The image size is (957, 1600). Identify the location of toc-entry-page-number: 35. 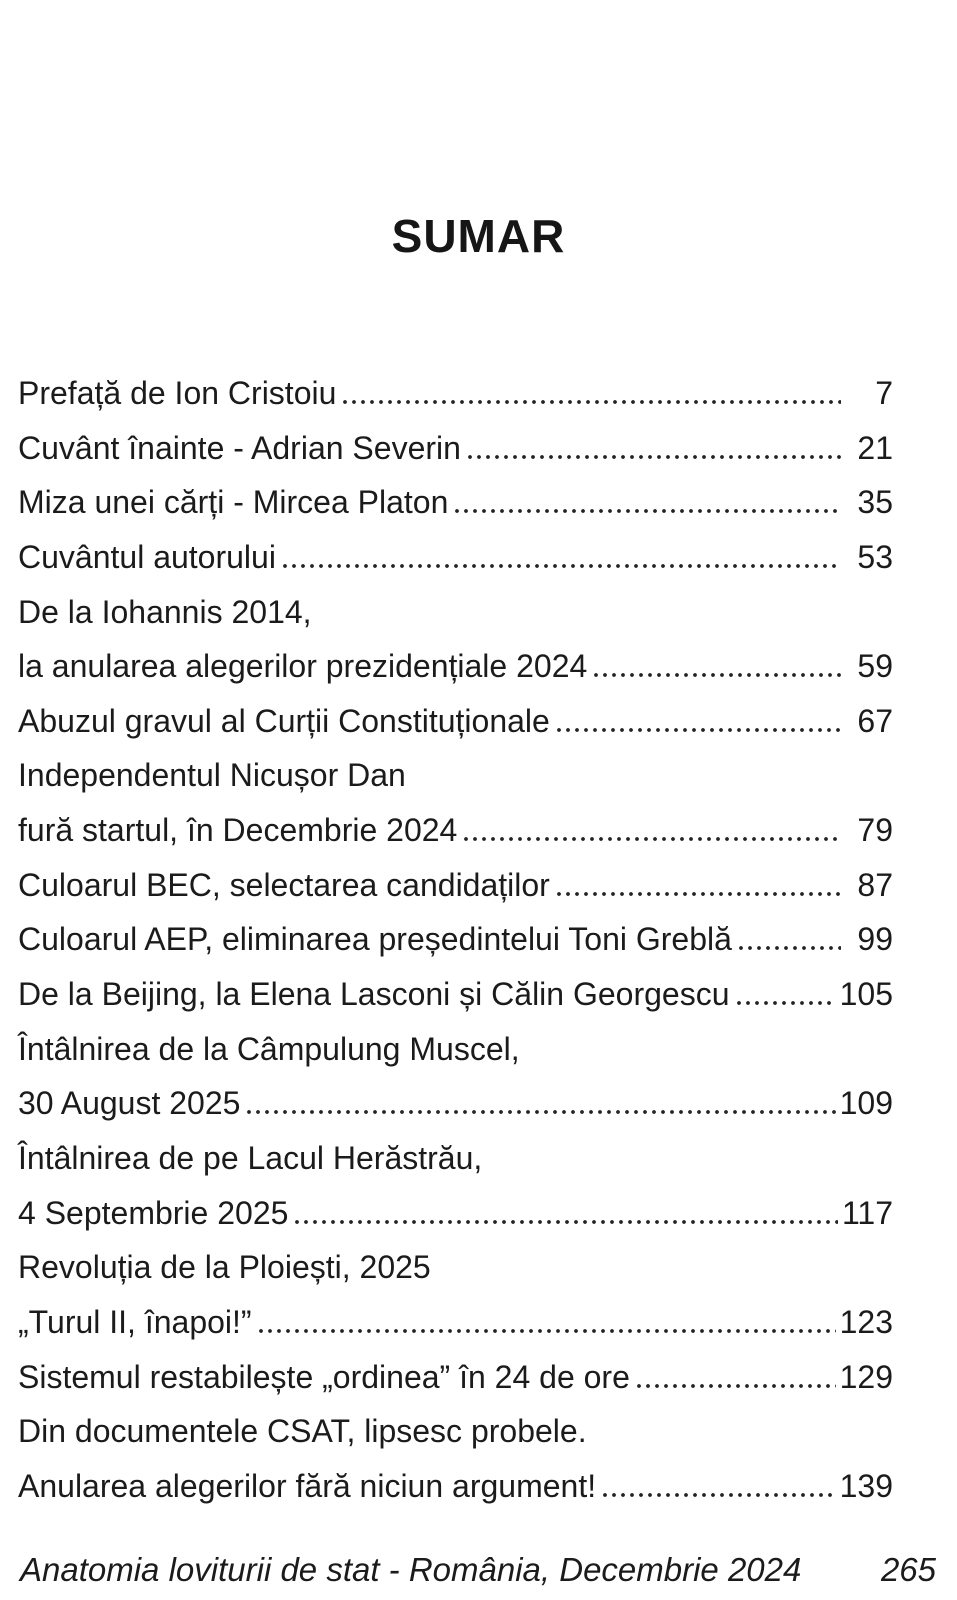
(875, 502).